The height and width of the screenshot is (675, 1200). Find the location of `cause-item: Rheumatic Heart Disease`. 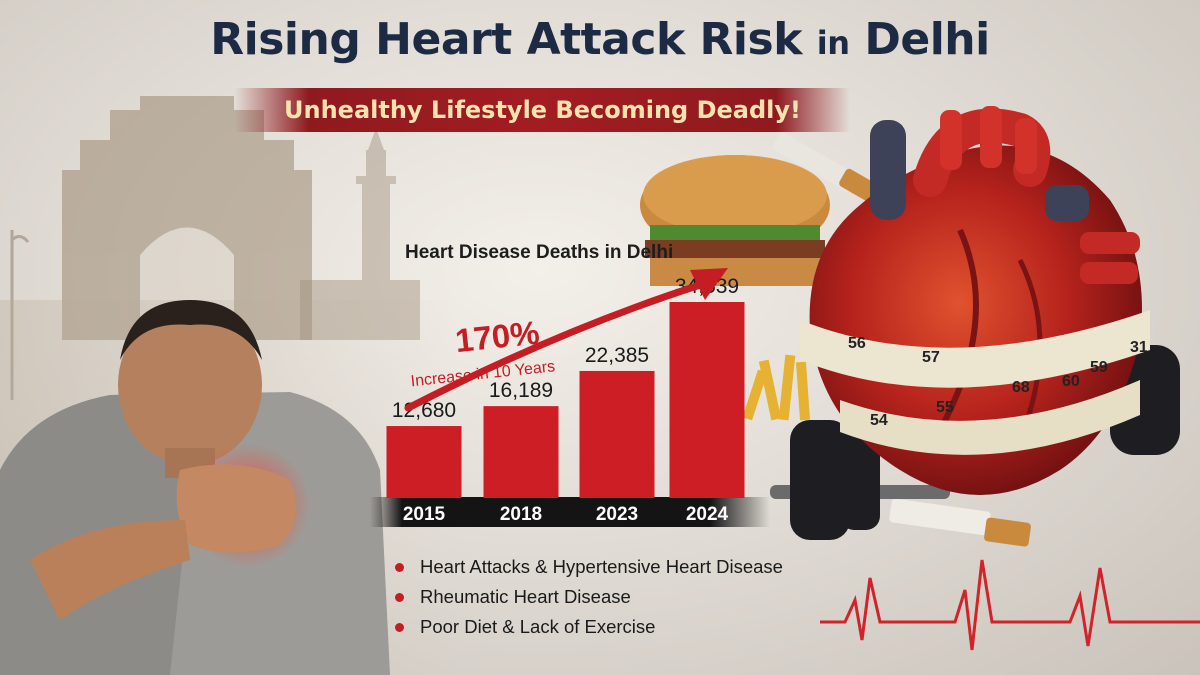

cause-item: Rheumatic Heart Disease is located at coordinates (589, 597).